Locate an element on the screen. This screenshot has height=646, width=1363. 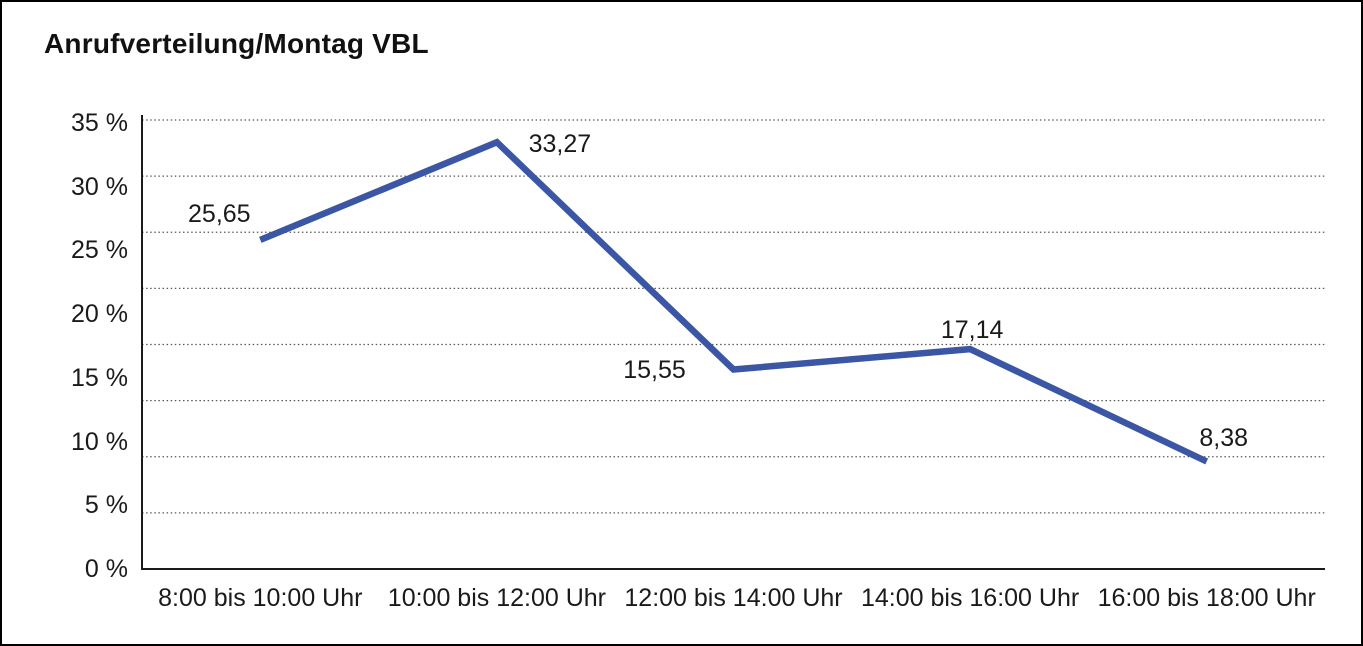
data-point-label: 15,55 is located at coordinates (654, 369).